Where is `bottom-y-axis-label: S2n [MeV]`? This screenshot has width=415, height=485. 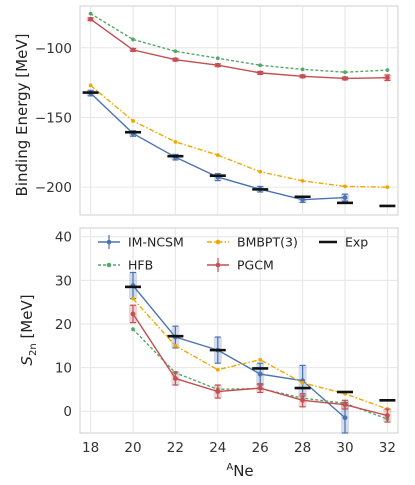 bottom-y-axis-label: S2n [MeV] is located at coordinates (28, 329).